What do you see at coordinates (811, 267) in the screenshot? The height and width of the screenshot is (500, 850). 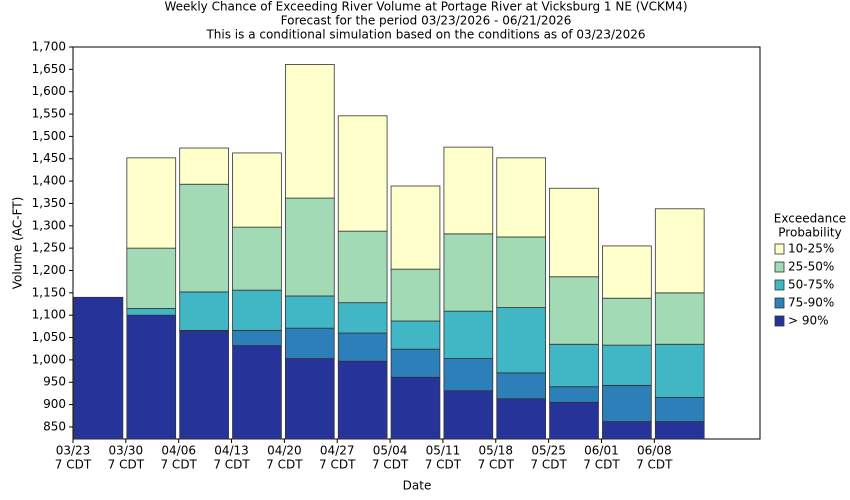 I see `legend-label: 25-50%` at bounding box center [811, 267].